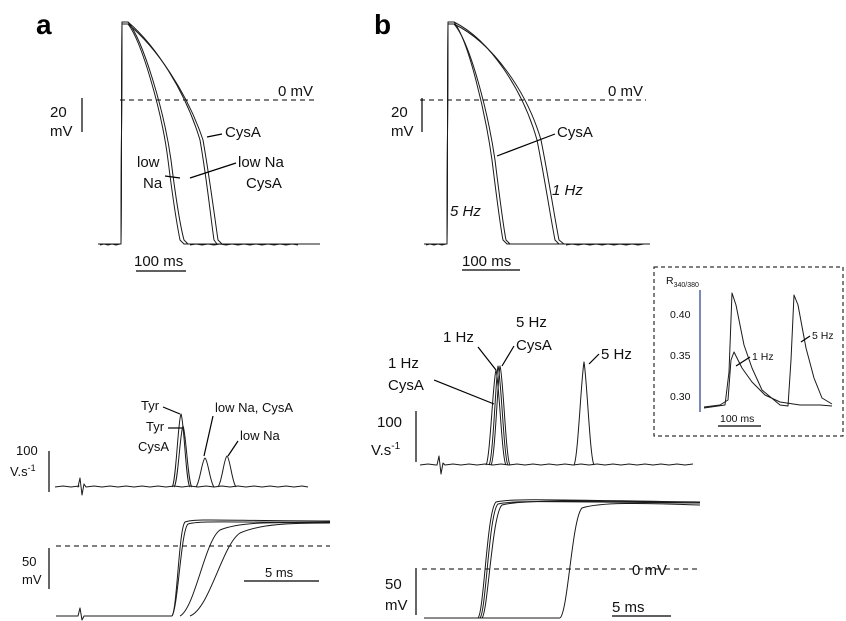 This screenshot has width=846, height=621. What do you see at coordinates (625, 91) in the screenshot?
I see `zero-label-b: 0 mV` at bounding box center [625, 91].